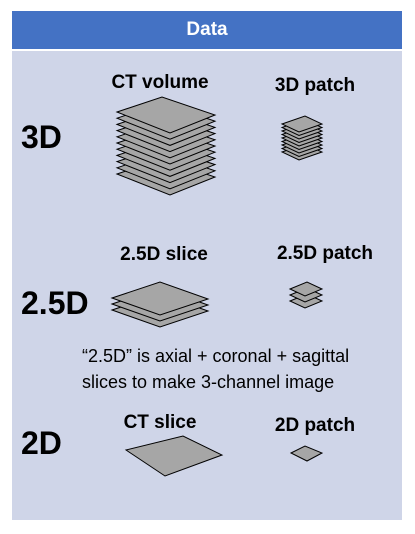 The height and width of the screenshot is (534, 415). I want to click on ct-slice, so click(174, 456).